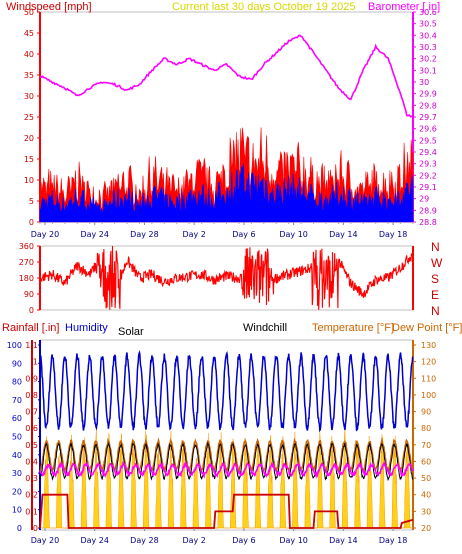 The height and width of the screenshot is (554, 462). What do you see at coordinates (31, 437) in the screenshot?
I see `rainfall-axis-ticks: 0 0.1 0.2 0.3 0.4 0.5 0.6 0.7 0.8 0.9 1 1.1` at bounding box center [31, 437].